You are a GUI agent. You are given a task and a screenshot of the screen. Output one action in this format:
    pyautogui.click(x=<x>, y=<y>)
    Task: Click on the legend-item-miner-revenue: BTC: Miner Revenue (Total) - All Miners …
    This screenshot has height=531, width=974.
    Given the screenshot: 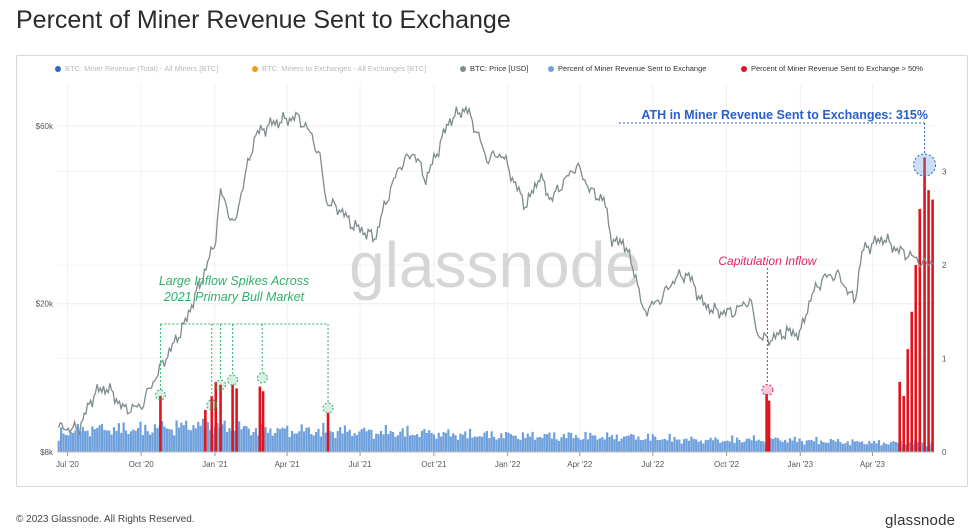 What is the action you would take?
    pyautogui.click(x=136, y=68)
    